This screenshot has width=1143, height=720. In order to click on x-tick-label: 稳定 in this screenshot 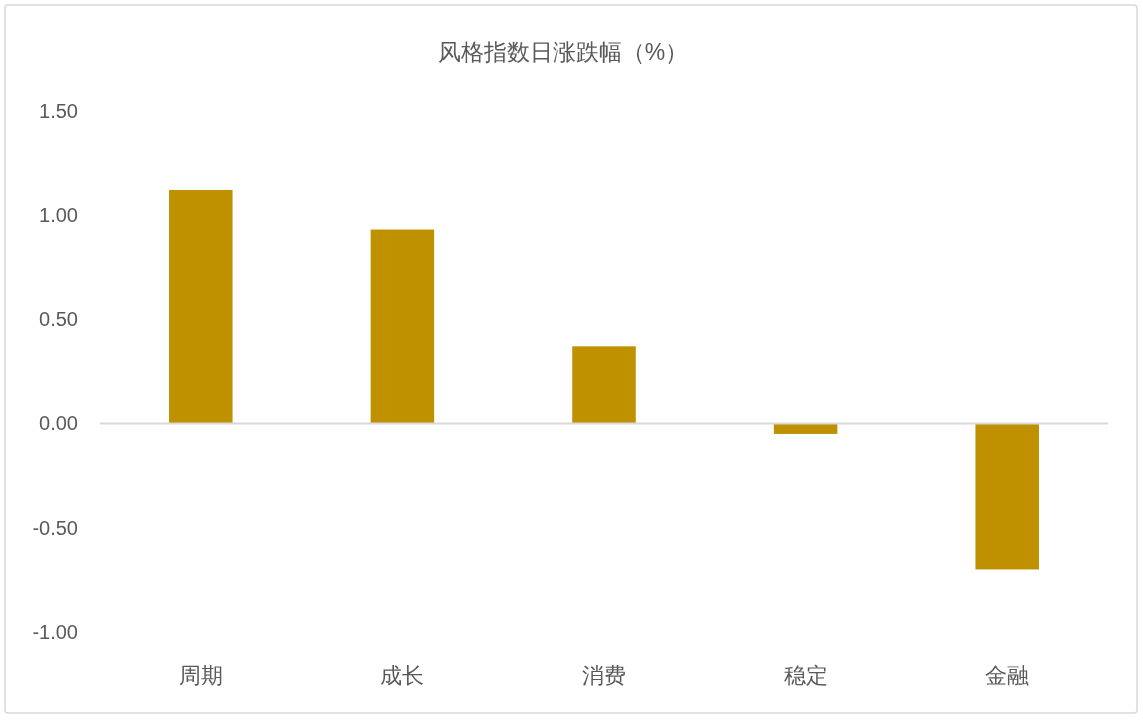, I will do `click(805, 675)`.